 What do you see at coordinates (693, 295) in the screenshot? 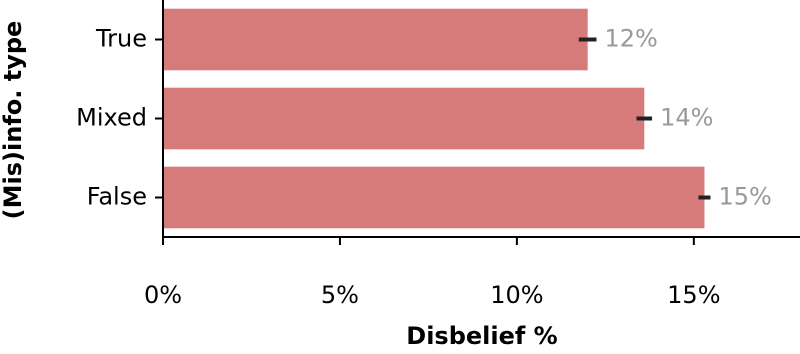
I see `x-tick-label: 15%` at bounding box center [693, 295].